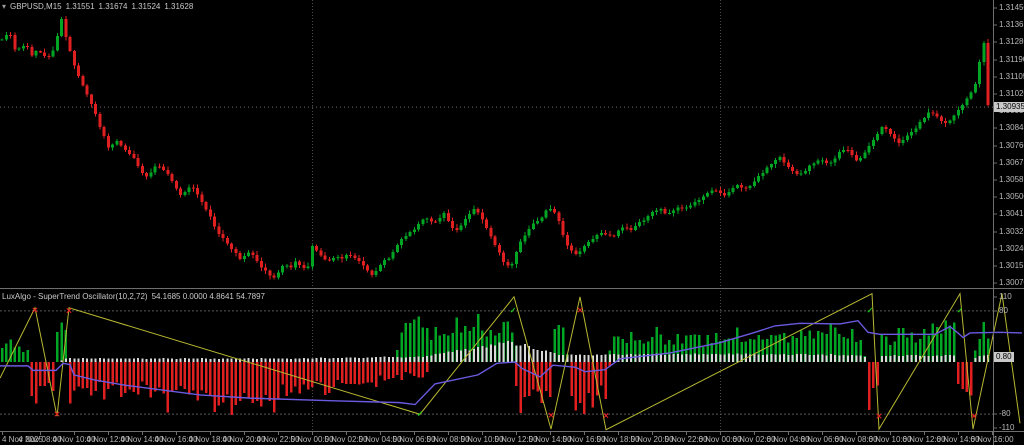 Image resolution: width=1024 pixels, height=445 pixels. Describe the element at coordinates (4, 6) in the screenshot. I see `symbol-marker-icon: ▾` at that location.